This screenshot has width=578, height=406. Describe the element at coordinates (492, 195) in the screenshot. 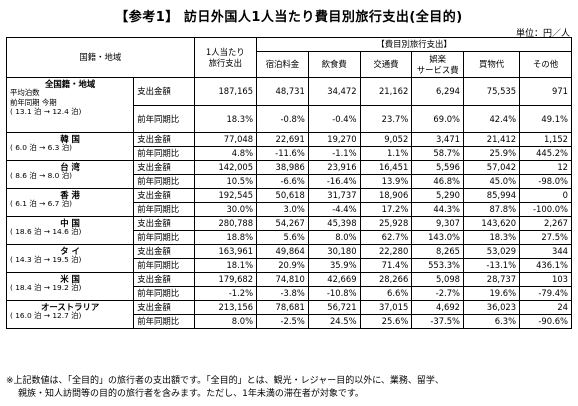

I see `spend-value: 85,994` at that location.